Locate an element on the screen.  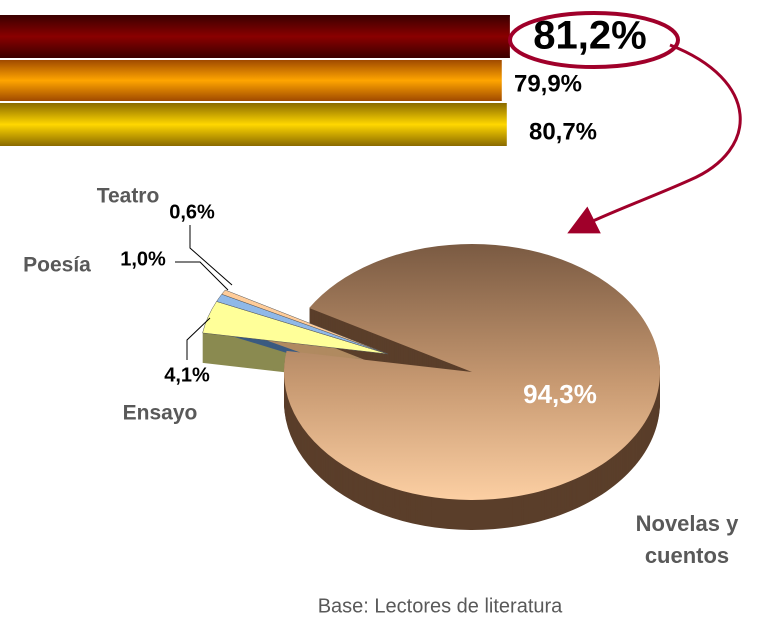
slice-label: Novelas y cuentos is located at coordinates (687, 539).